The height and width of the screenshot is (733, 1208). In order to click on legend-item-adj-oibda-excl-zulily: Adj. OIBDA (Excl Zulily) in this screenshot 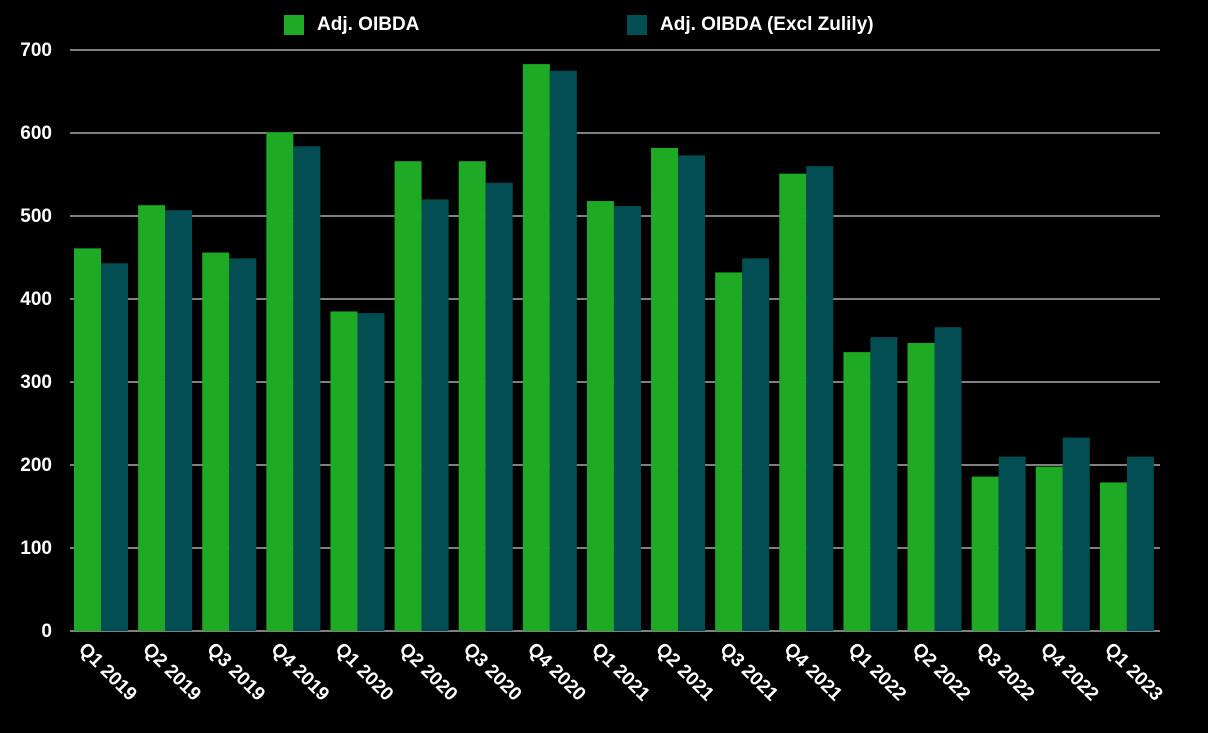, I will do `click(750, 25)`.